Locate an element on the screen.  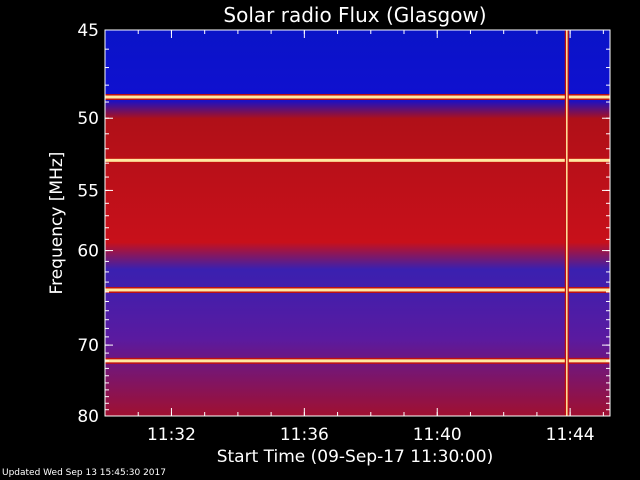
burst-layer is located at coordinates (566, 223).